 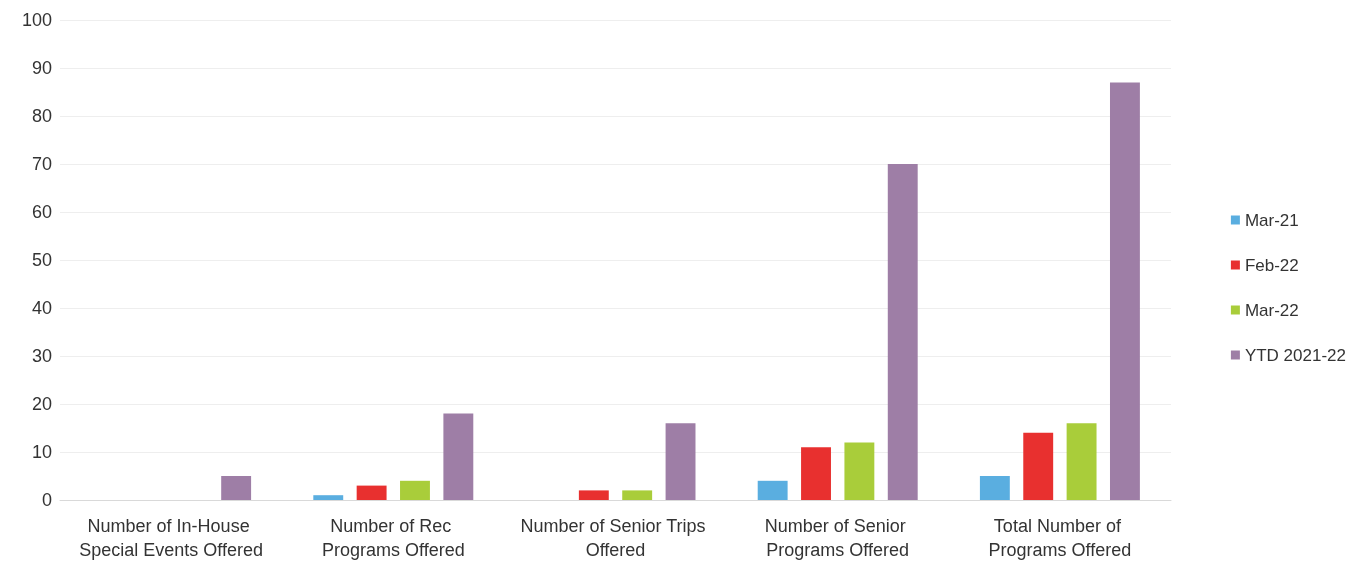 I want to click on x-tick-label: Number of Senior Trips Offered, so click(x=615, y=538).